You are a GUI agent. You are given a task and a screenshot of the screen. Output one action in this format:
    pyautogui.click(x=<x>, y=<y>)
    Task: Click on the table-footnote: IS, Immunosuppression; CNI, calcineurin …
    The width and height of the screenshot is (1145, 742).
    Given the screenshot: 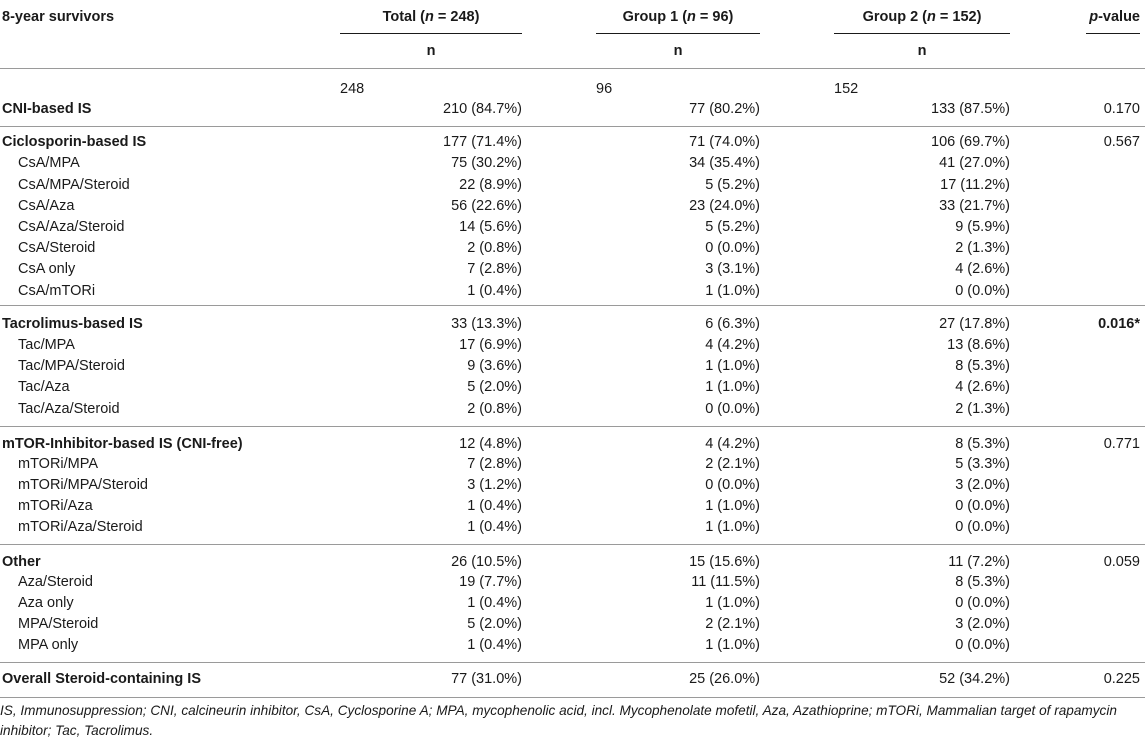 What is the action you would take?
    pyautogui.click(x=558, y=720)
    